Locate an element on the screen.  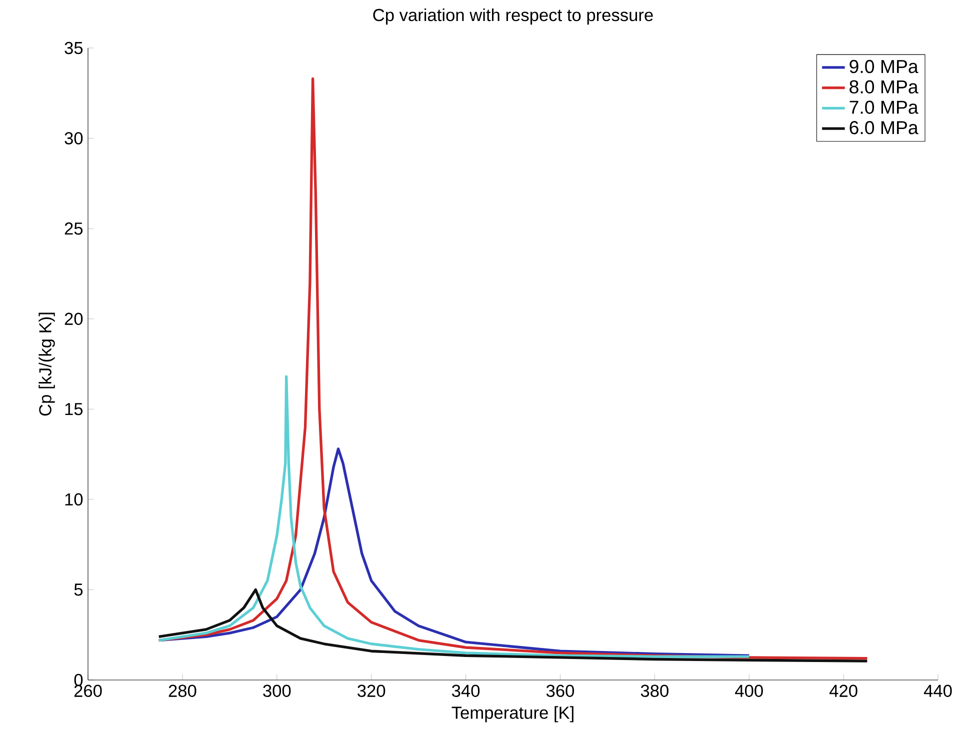
line-series is located at coordinates (513, 625).